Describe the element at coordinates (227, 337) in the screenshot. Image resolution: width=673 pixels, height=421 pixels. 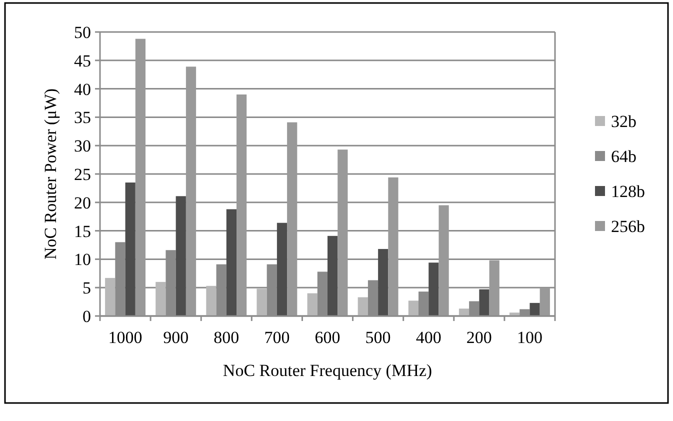
I see `x-tick-label: 800` at that location.